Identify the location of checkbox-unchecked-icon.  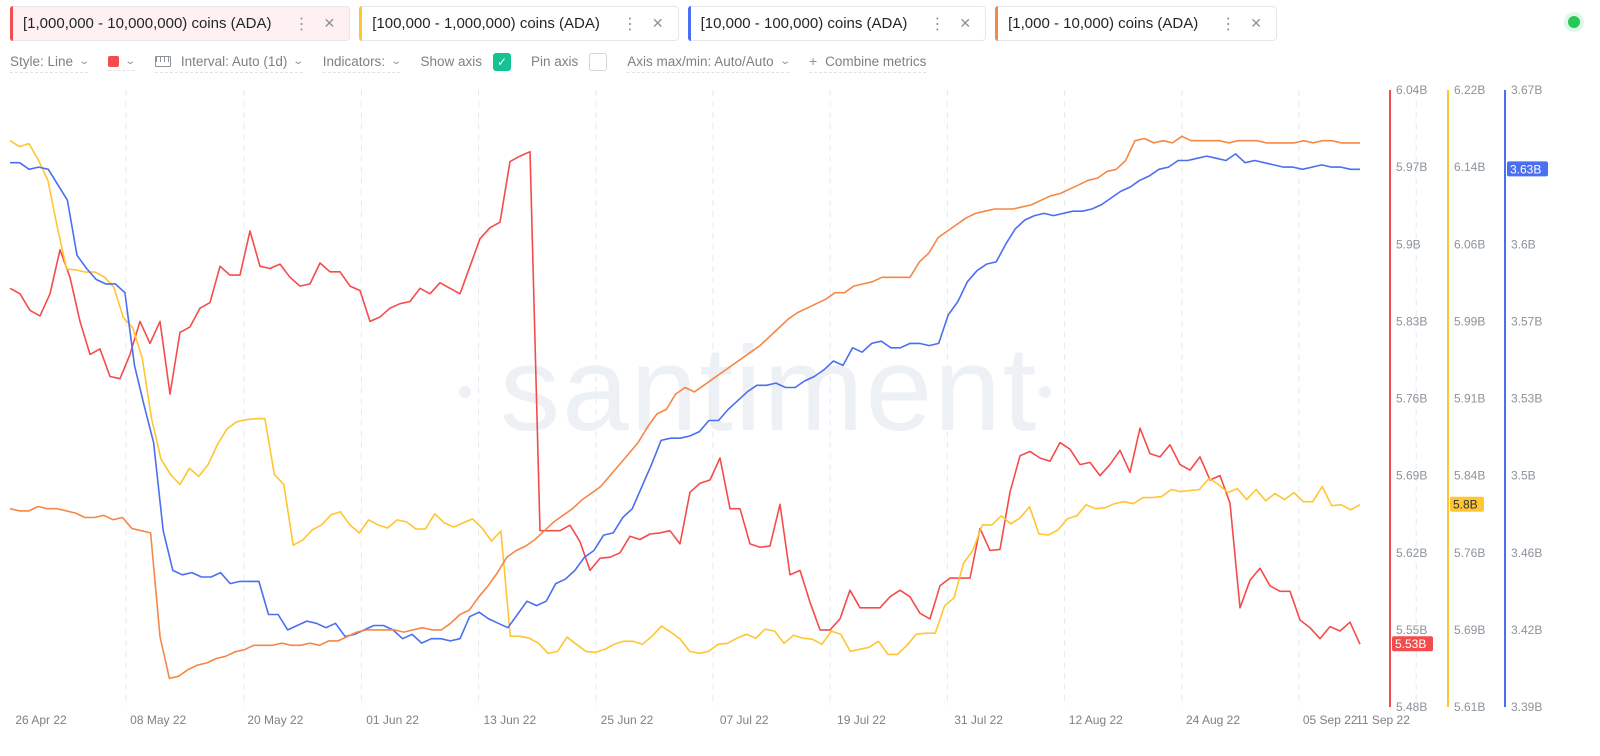
(598, 61).